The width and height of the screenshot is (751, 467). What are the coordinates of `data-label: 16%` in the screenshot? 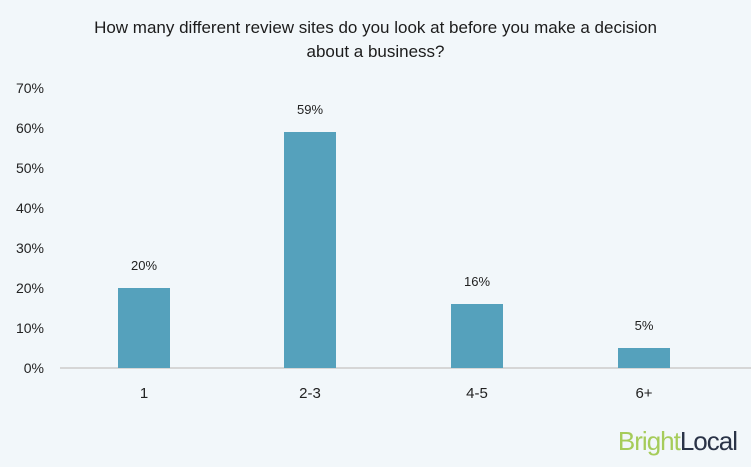 It's located at (477, 281).